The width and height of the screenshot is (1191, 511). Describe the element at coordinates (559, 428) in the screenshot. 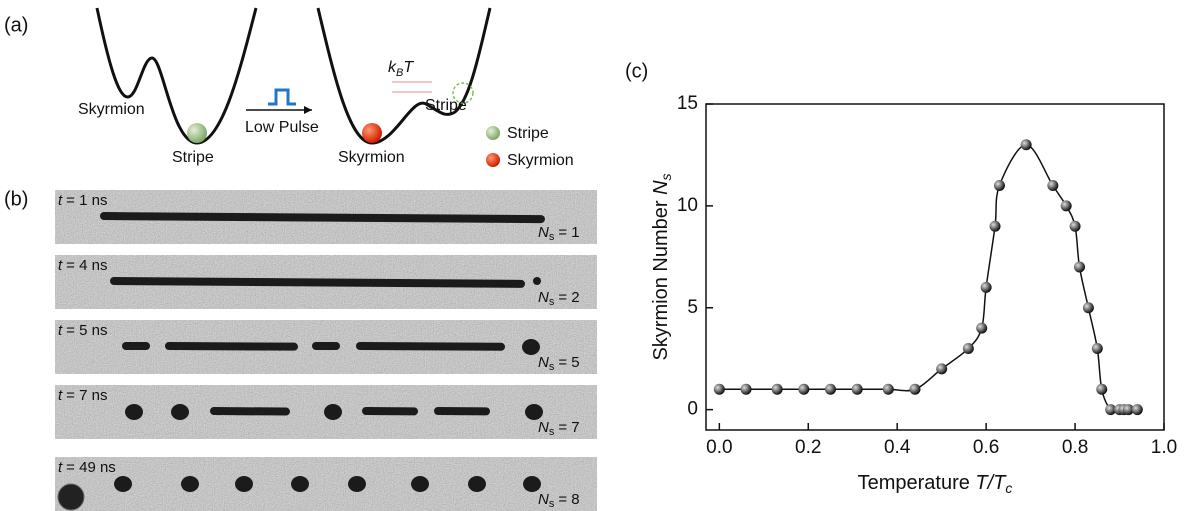

I see `count-label: Ns = 7` at that location.